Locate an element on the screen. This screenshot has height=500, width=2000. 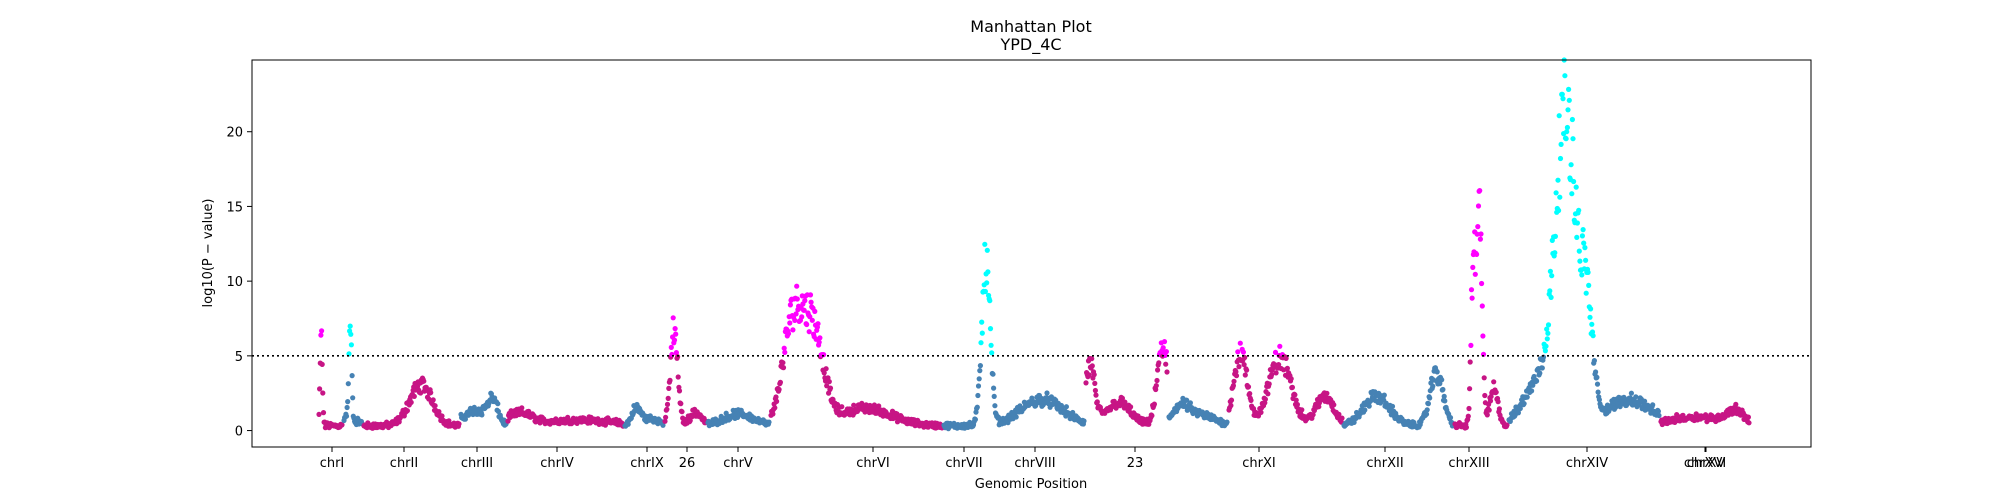
x-tick-label: chrII is located at coordinates (404, 463).